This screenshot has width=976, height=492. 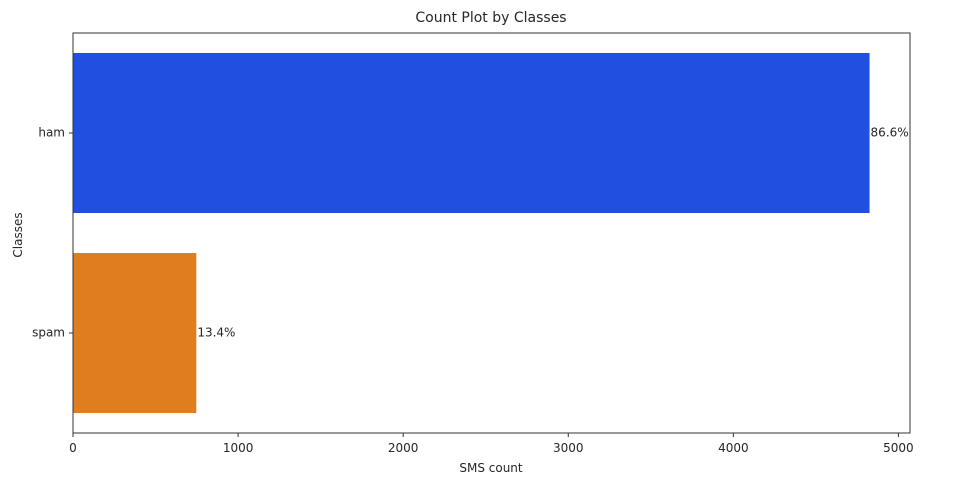 I want to click on x-tick-label-1000: 1000, so click(x=238, y=448).